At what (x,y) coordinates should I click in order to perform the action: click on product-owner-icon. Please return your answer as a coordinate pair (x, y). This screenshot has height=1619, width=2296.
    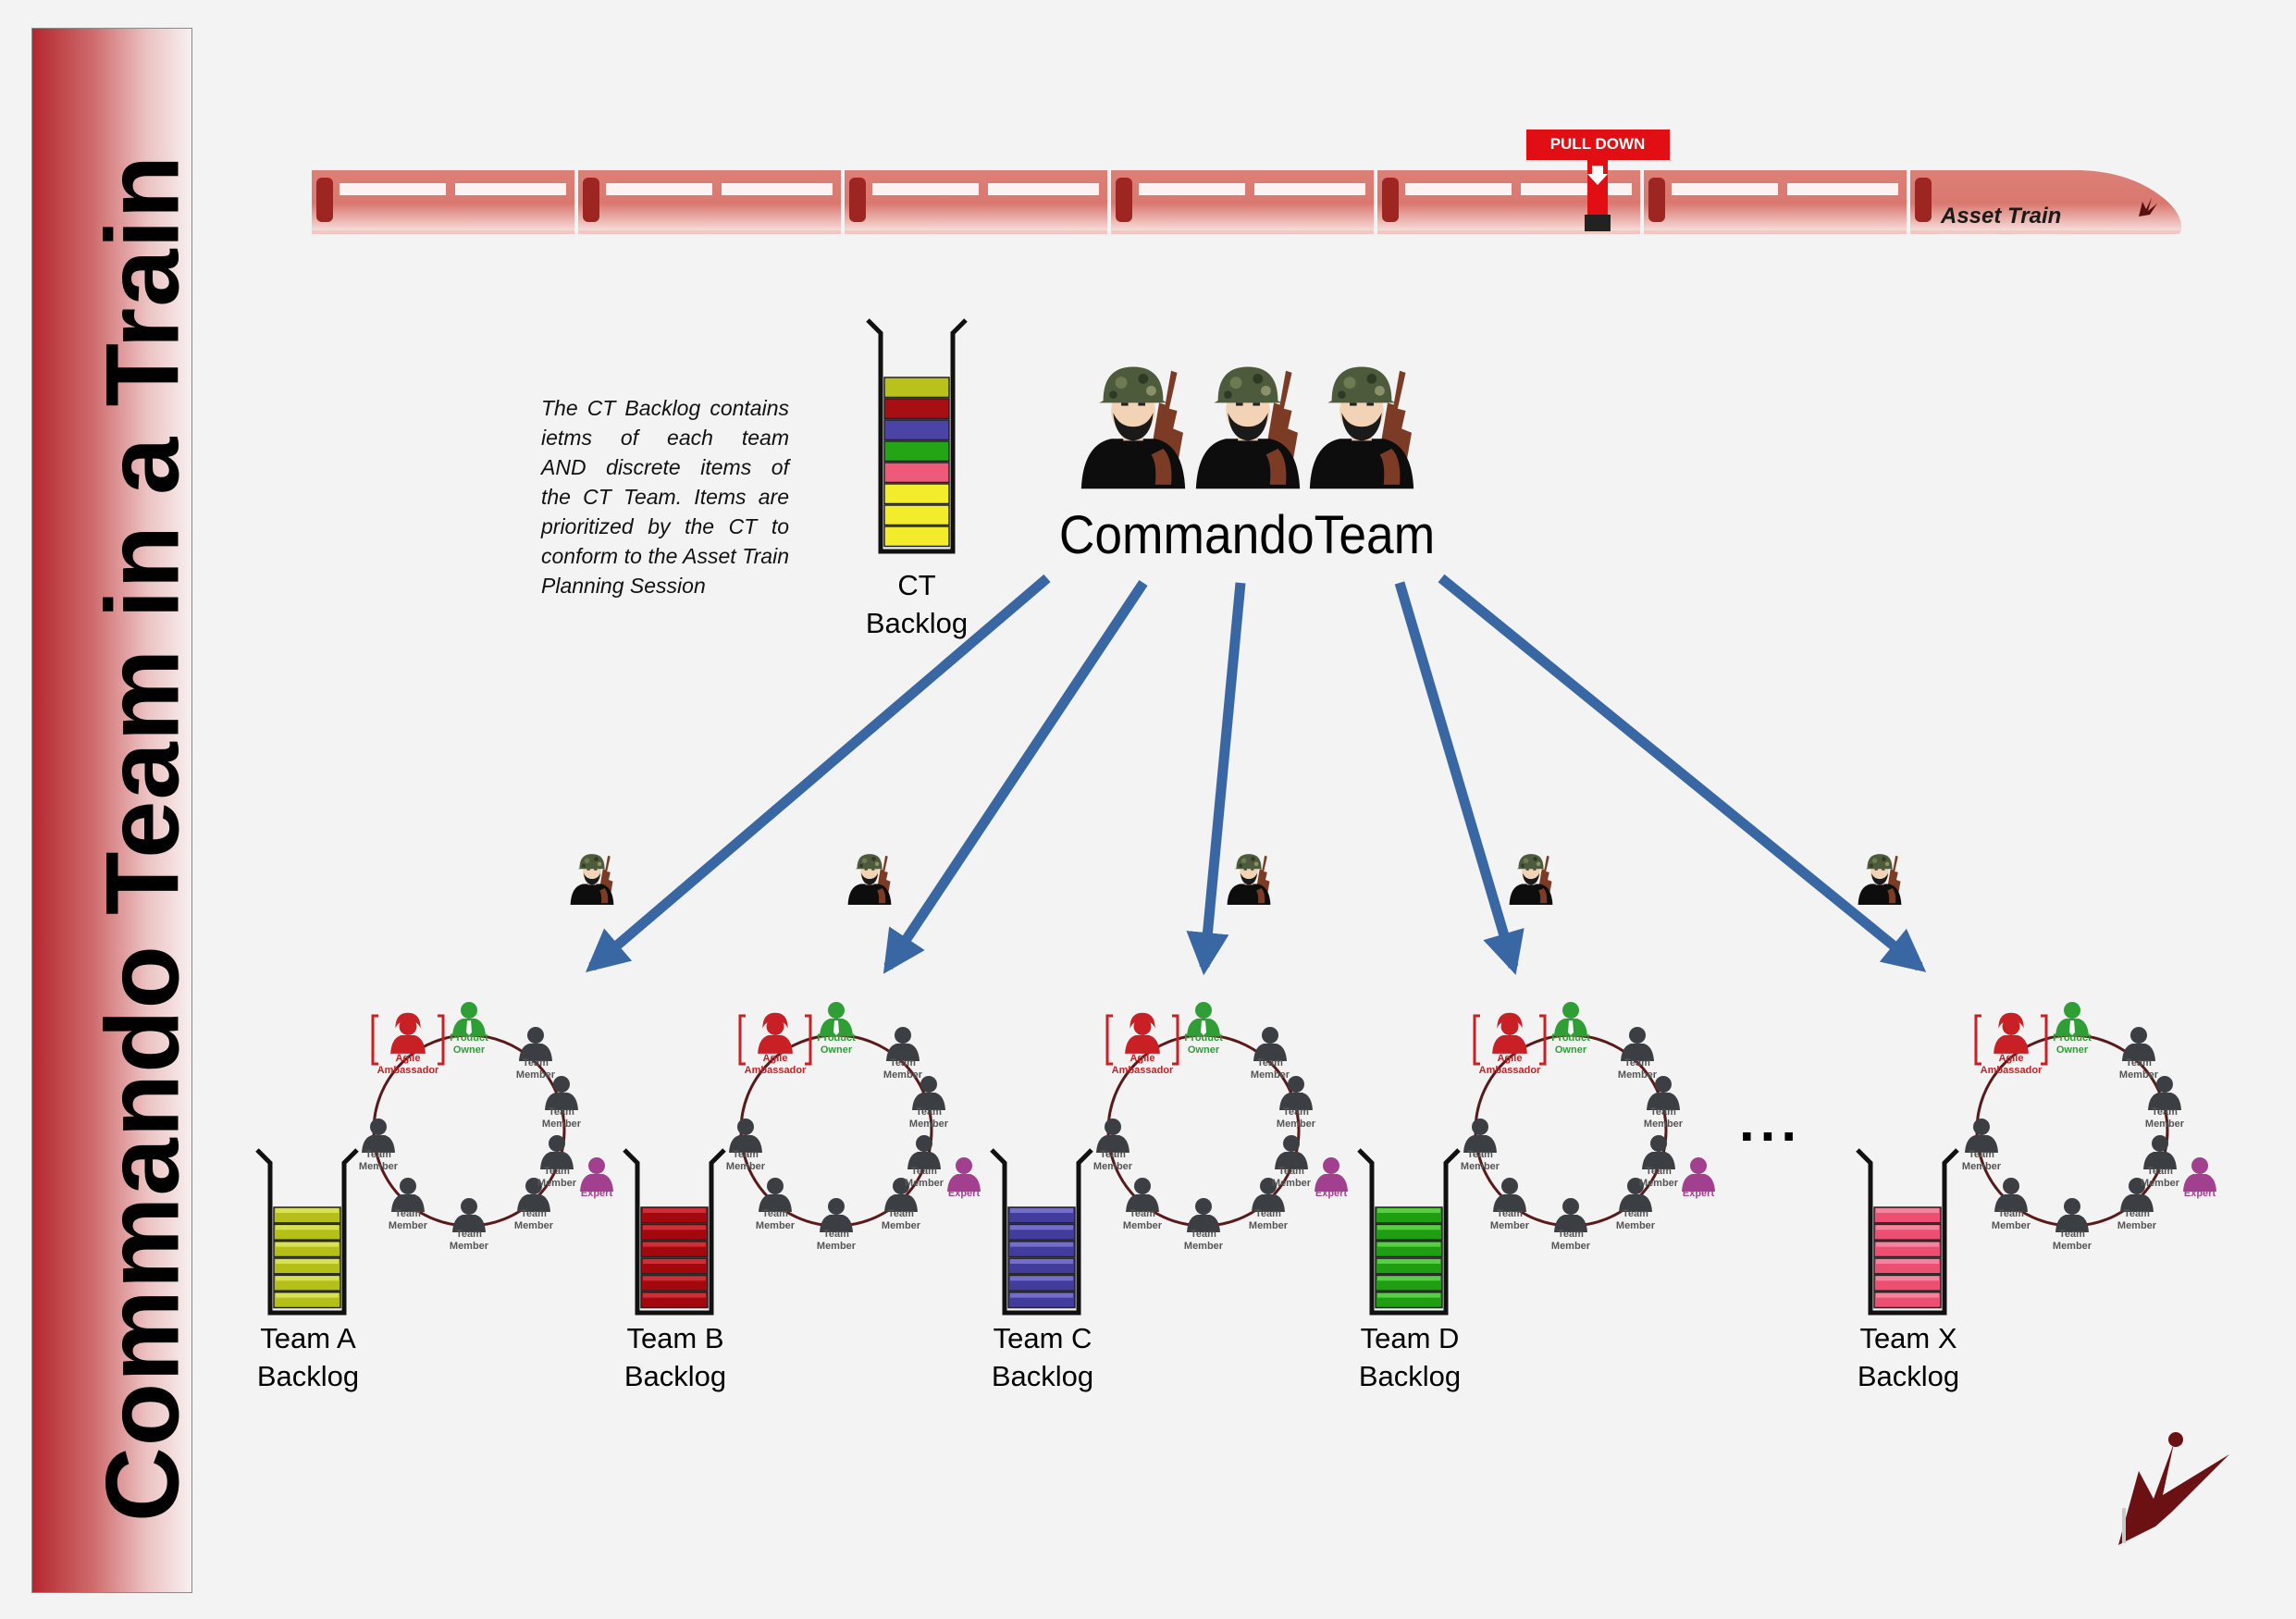
    Looking at the image, I should click on (469, 1019).